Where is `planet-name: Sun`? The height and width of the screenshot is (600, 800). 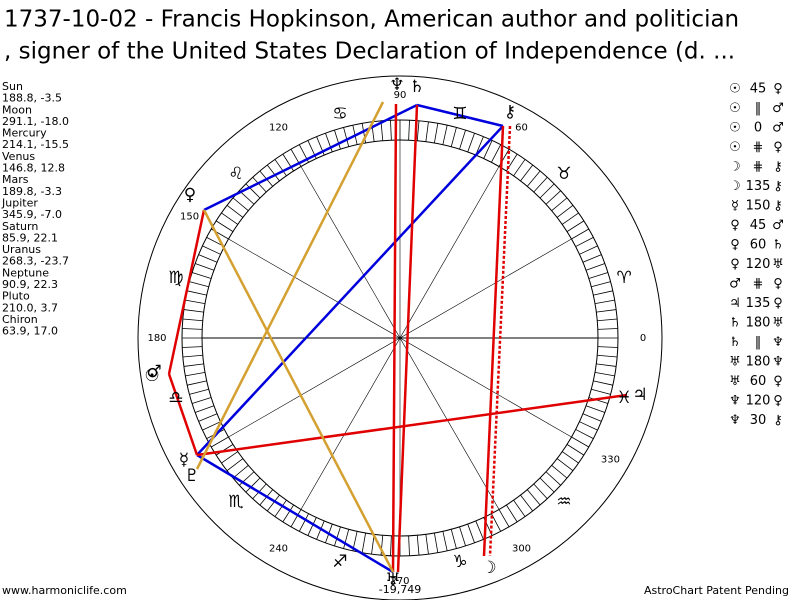
planet-name: Sun is located at coordinates (12, 86).